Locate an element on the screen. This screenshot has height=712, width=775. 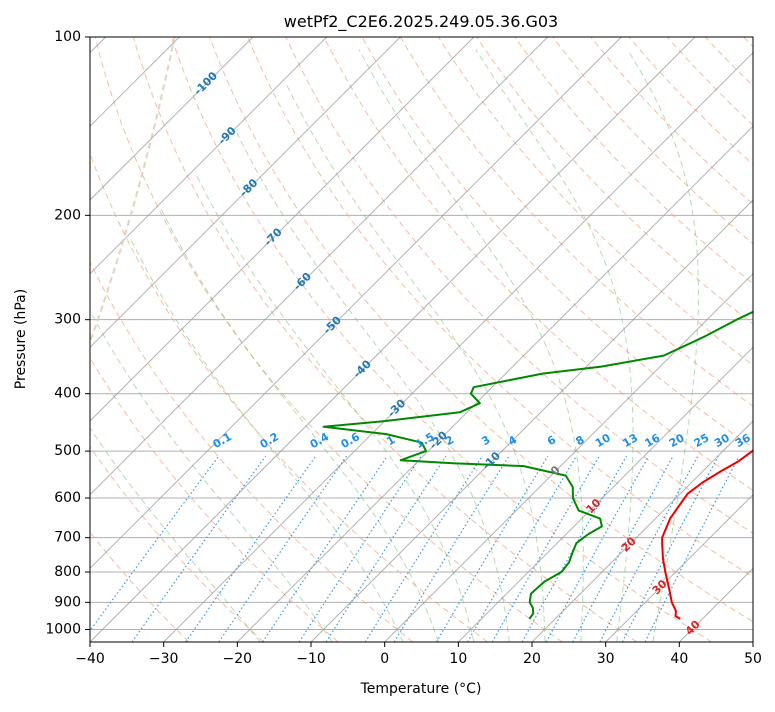
x-tick-label: 30 is located at coordinates (606, 659).